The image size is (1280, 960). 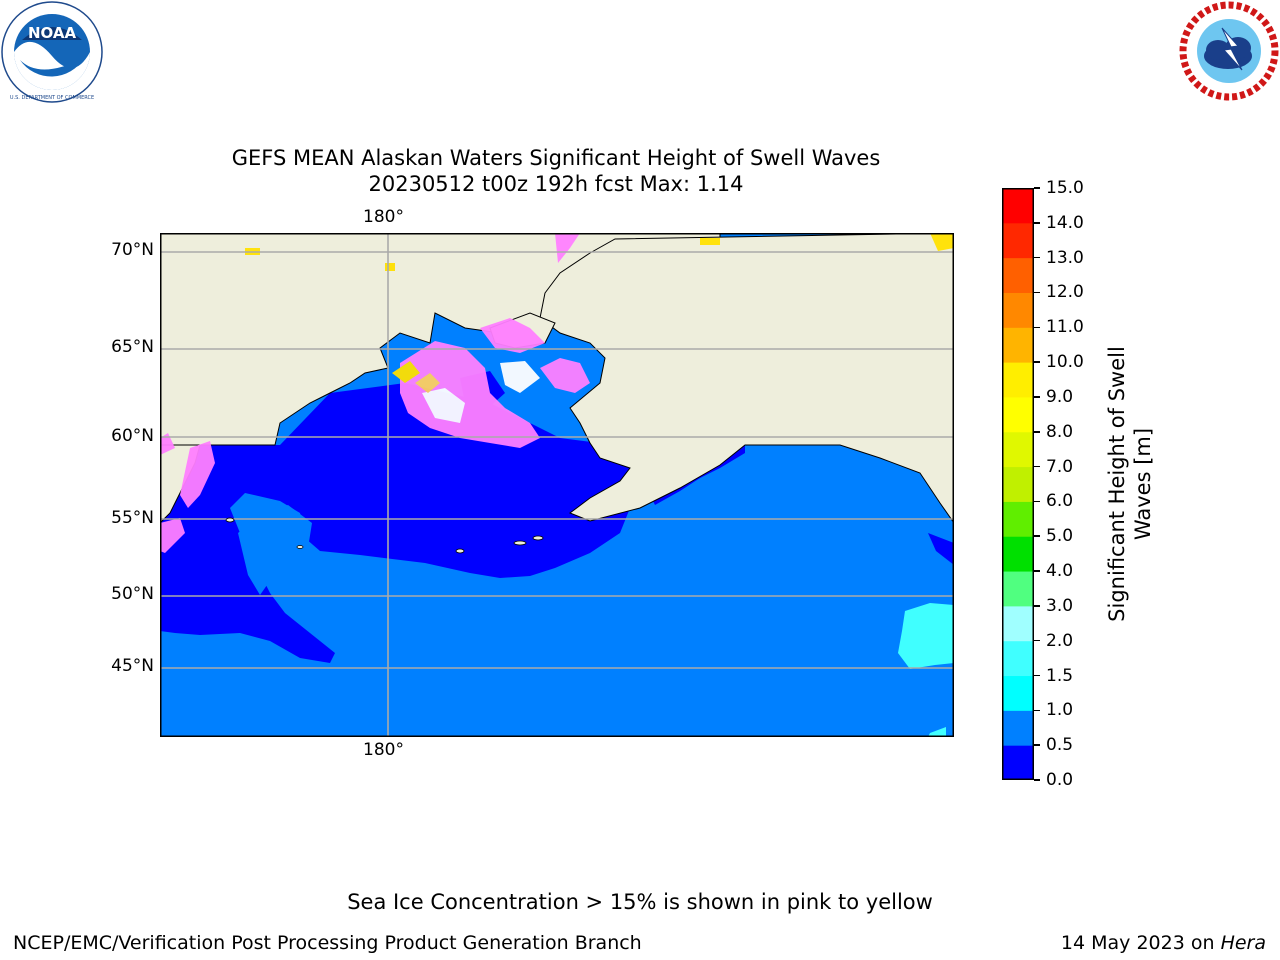 I want to click on colorbar-label-line1: Significant Height of Swell, so click(x=1117, y=484).